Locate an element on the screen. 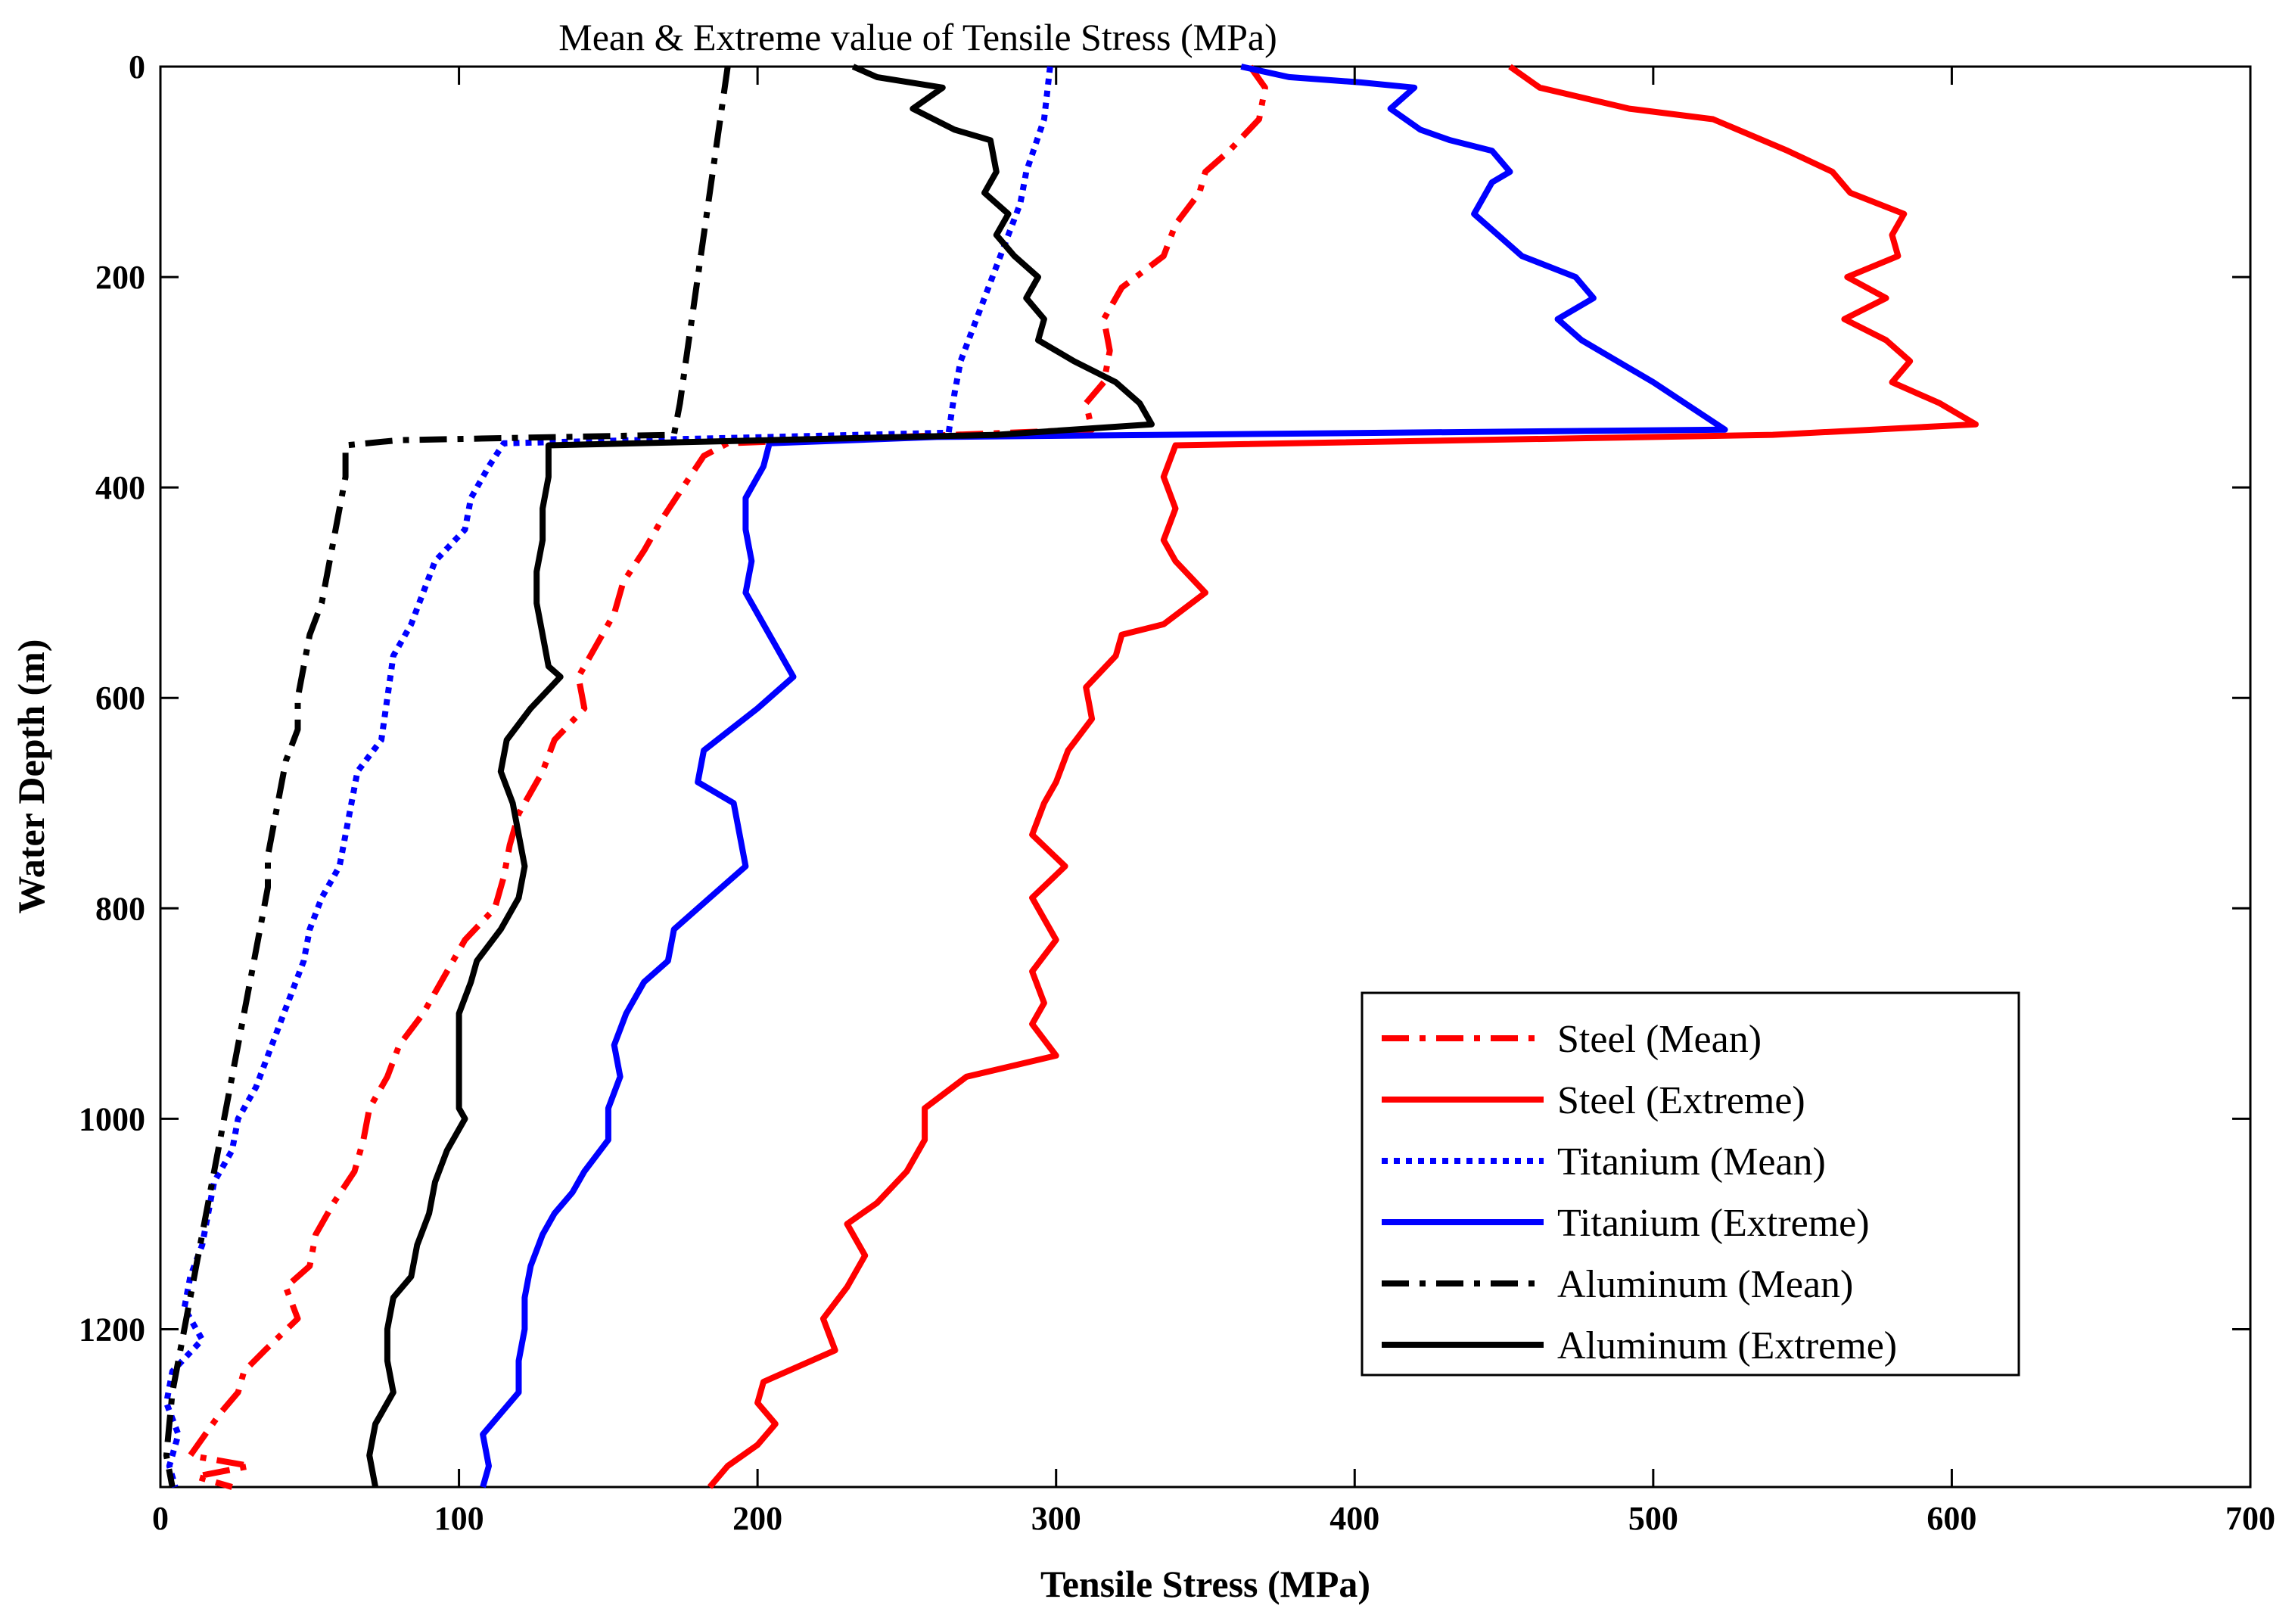 The height and width of the screenshot is (1624, 2295). x-tick-label: 300 is located at coordinates (1056, 1519).